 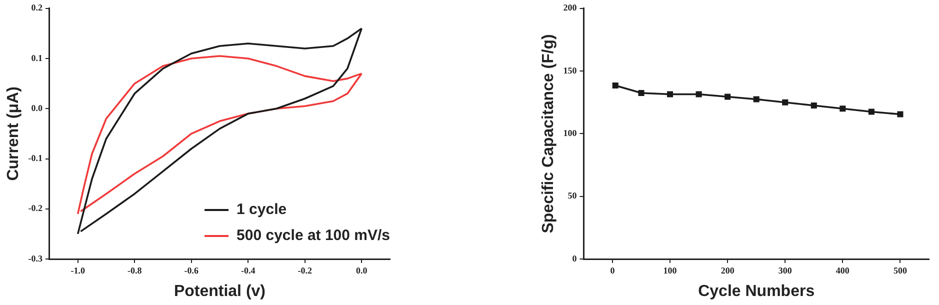 I want to click on x-tick-label: 400, so click(x=843, y=271).